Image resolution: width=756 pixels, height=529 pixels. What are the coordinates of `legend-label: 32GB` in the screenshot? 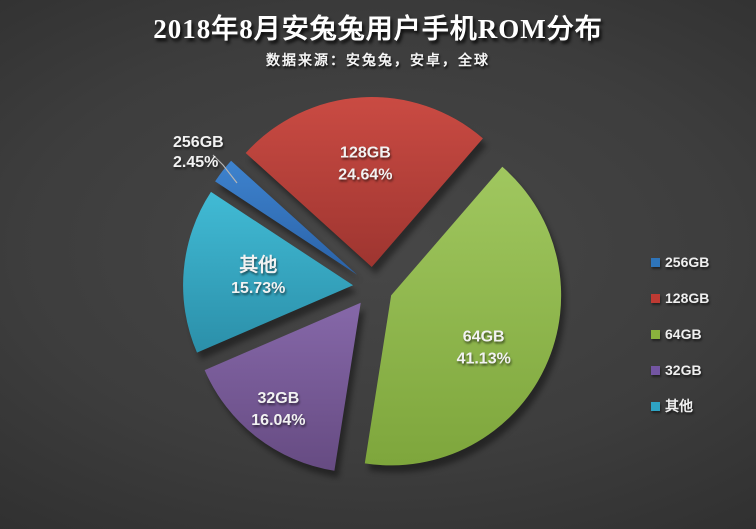 It's located at (683, 370).